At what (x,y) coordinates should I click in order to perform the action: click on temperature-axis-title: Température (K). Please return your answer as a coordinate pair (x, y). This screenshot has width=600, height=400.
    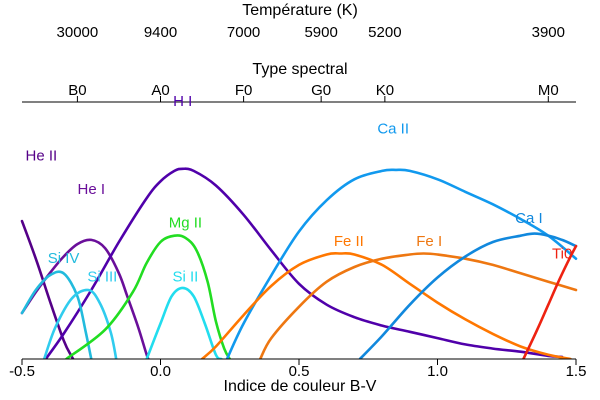
    Looking at the image, I should click on (300, 10).